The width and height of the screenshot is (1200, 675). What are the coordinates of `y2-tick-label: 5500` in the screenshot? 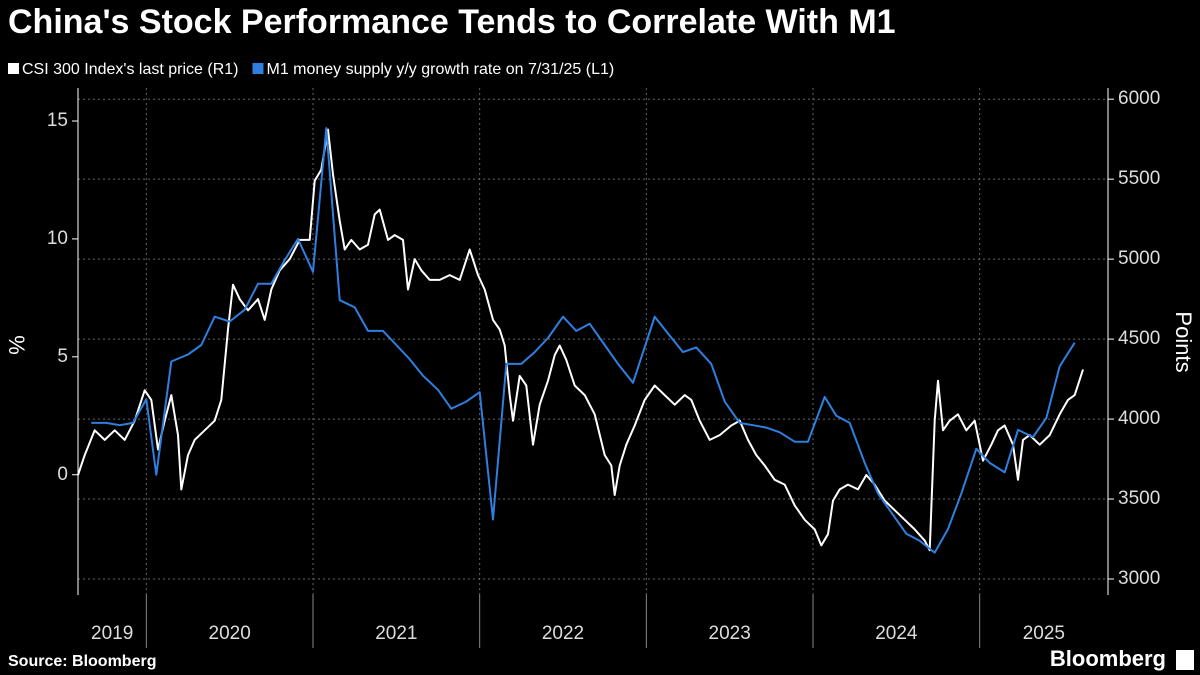 It's located at (1139, 178).